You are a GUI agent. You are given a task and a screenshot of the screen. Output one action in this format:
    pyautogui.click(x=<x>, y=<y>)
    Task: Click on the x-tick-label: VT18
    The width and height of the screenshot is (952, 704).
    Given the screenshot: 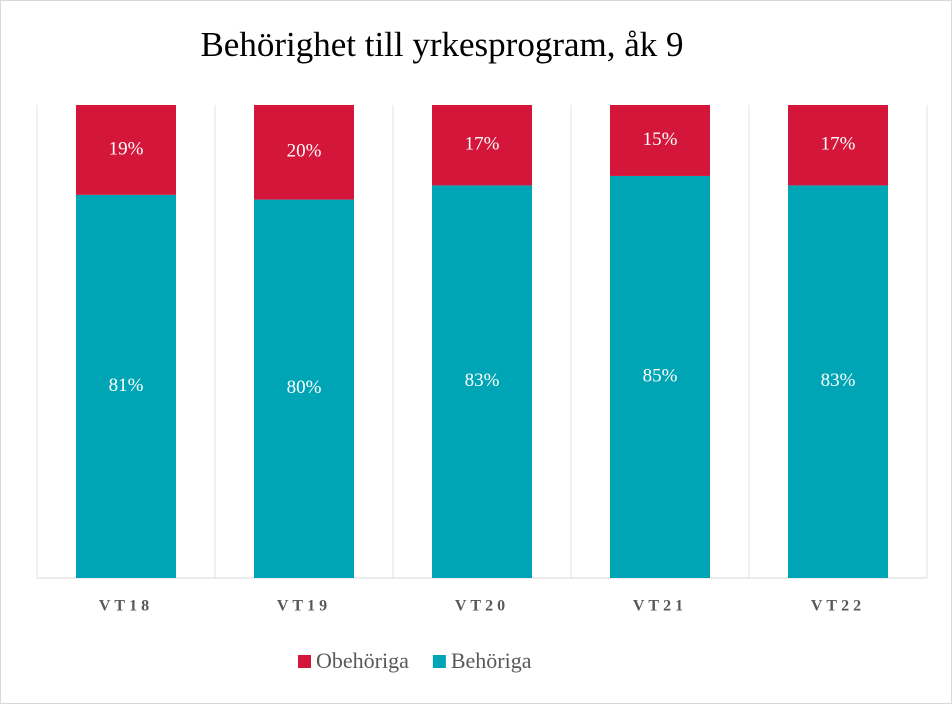 What is the action you would take?
    pyautogui.click(x=126, y=606)
    